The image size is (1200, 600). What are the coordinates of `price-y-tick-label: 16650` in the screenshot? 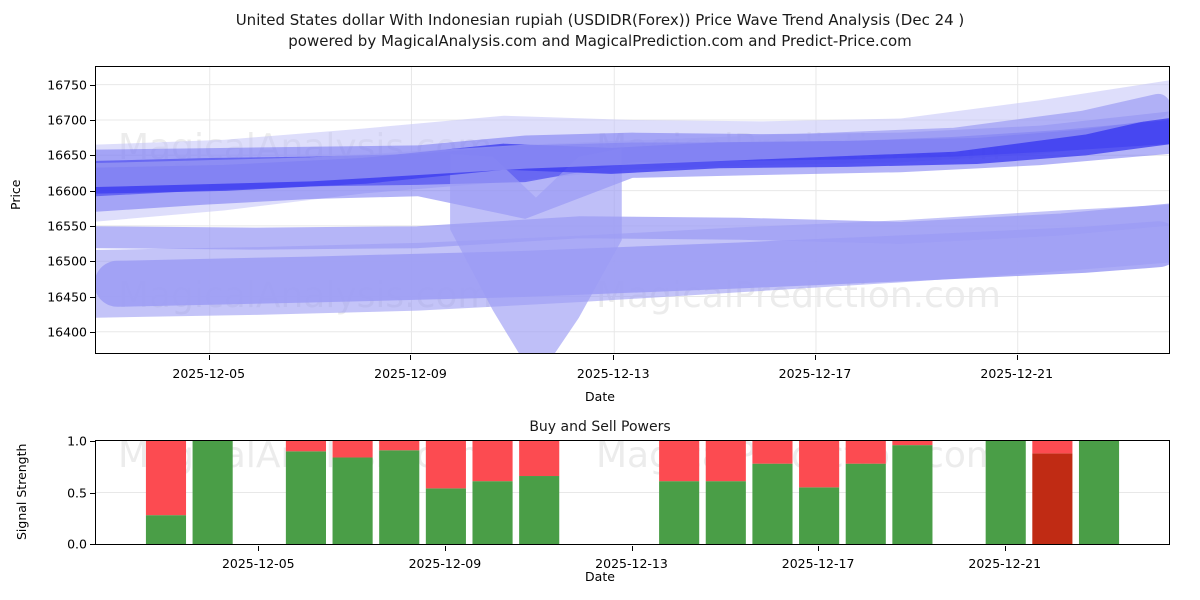 It's located at (67, 155).